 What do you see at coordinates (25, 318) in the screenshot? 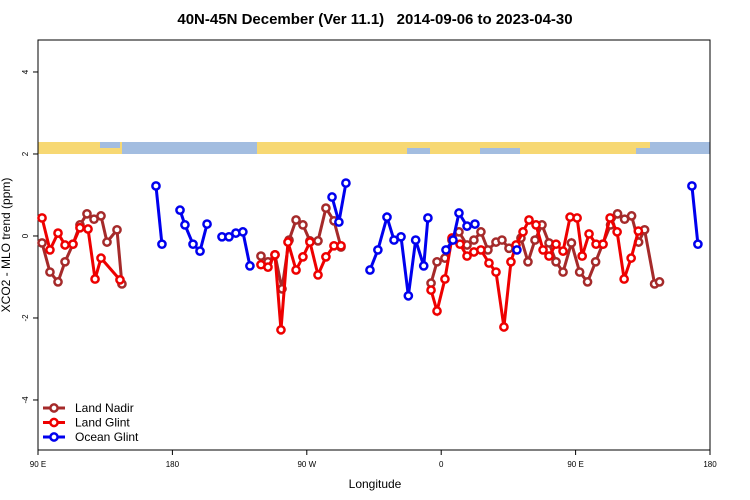
I see `y-tick-label: -2` at bounding box center [25, 318].